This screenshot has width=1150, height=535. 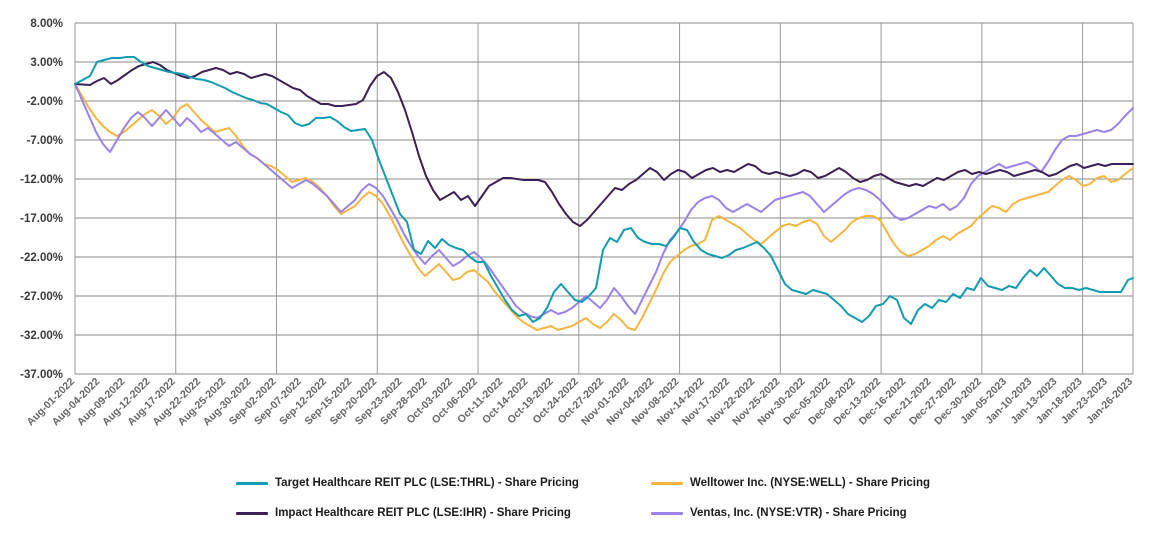 What do you see at coordinates (41, 375) in the screenshot?
I see `y-axis-tick-label: -37.00%` at bounding box center [41, 375].